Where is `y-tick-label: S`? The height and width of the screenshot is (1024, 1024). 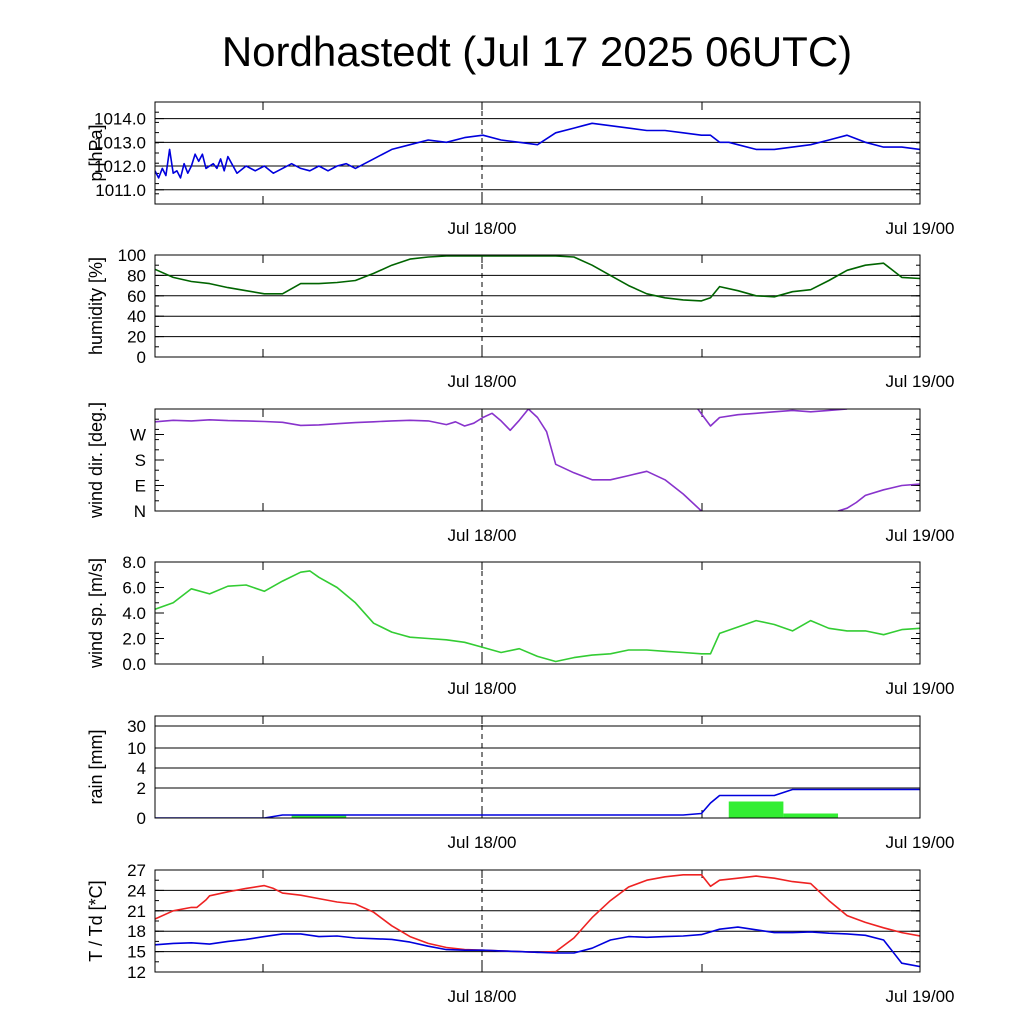 y-tick-label: S is located at coordinates (140, 460).